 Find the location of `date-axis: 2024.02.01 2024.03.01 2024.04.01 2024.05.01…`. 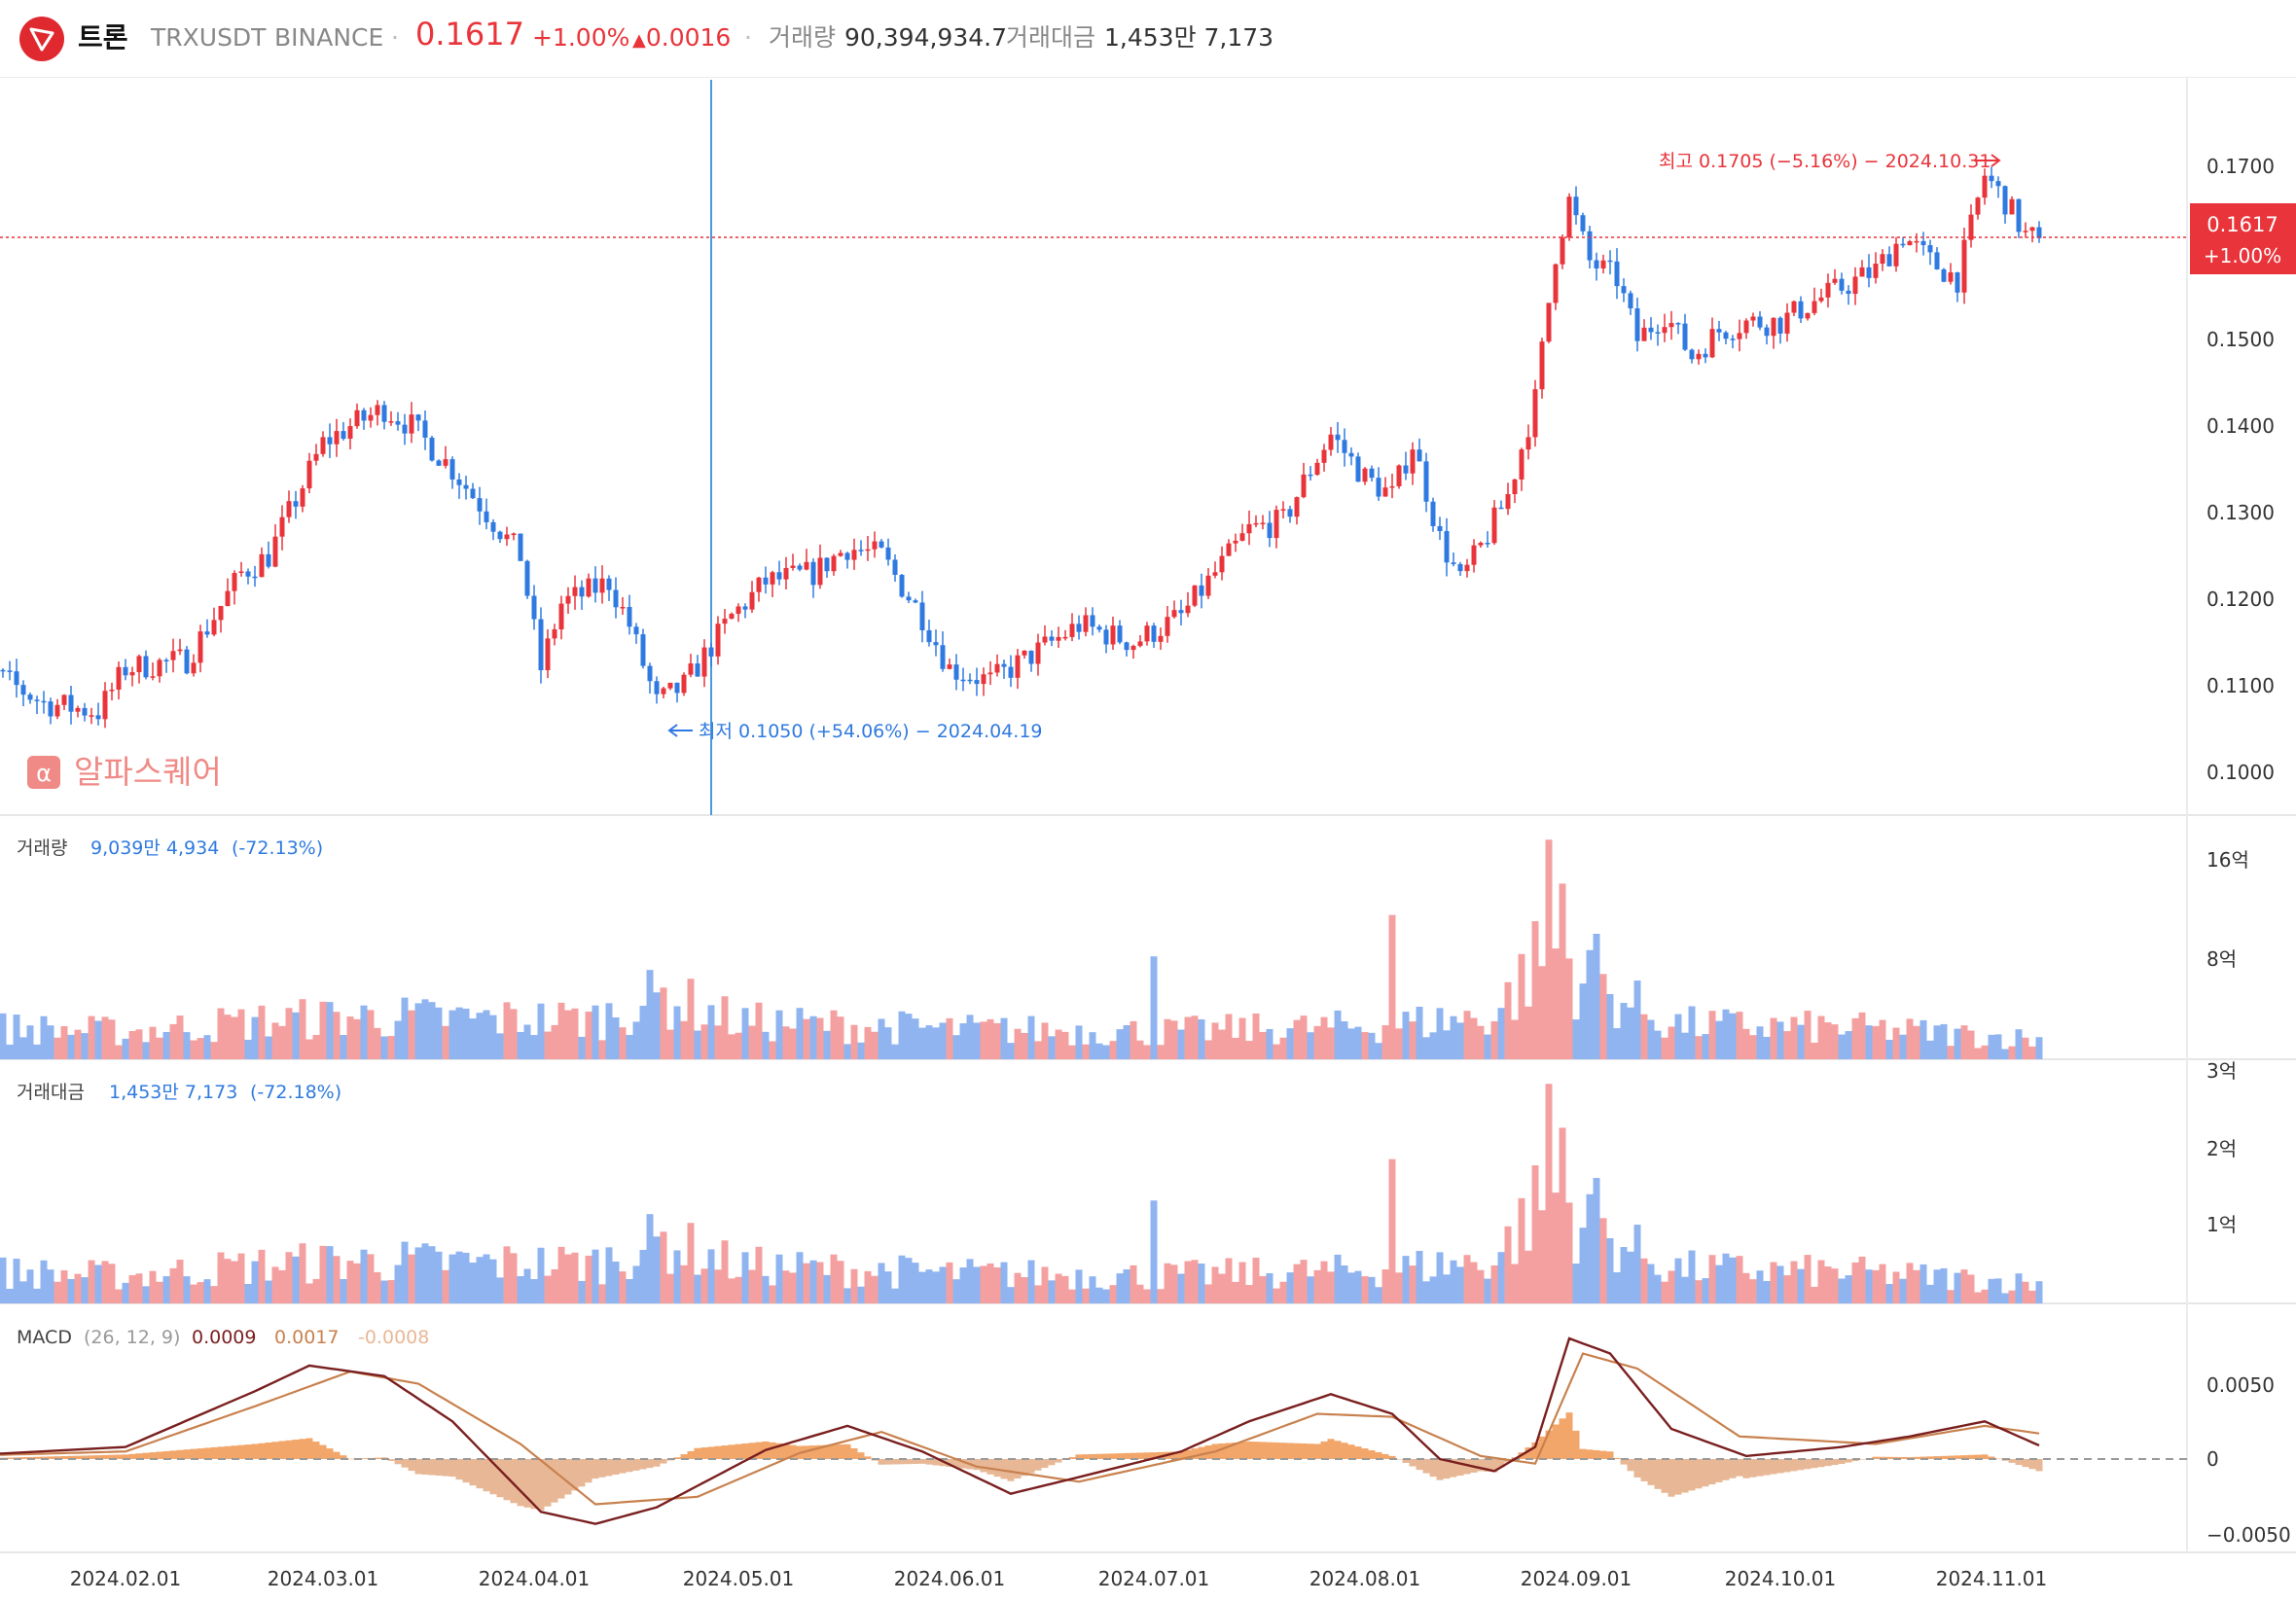

date-axis: 2024.02.01 2024.03.01 2024.04.01 2024.05.01… is located at coordinates (1059, 1578).